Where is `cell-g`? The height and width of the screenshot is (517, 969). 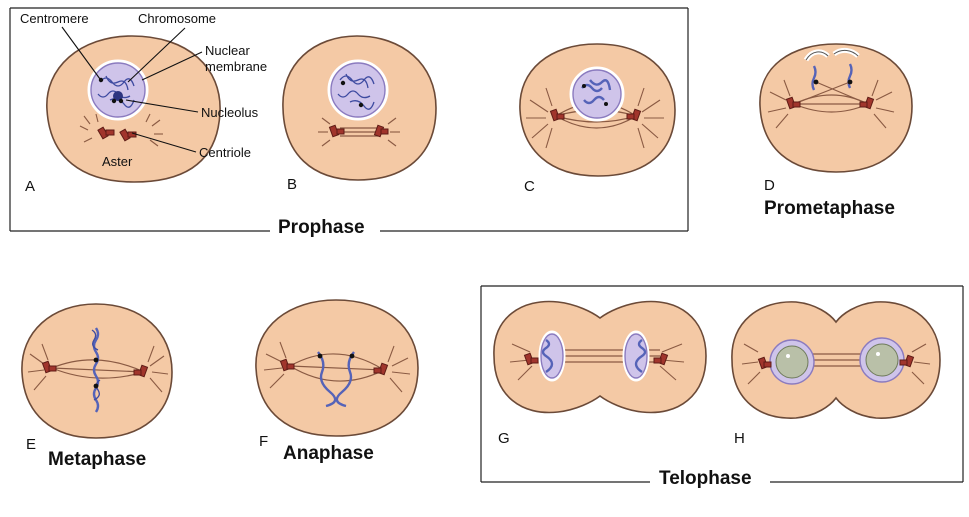 cell-g is located at coordinates (600, 357).